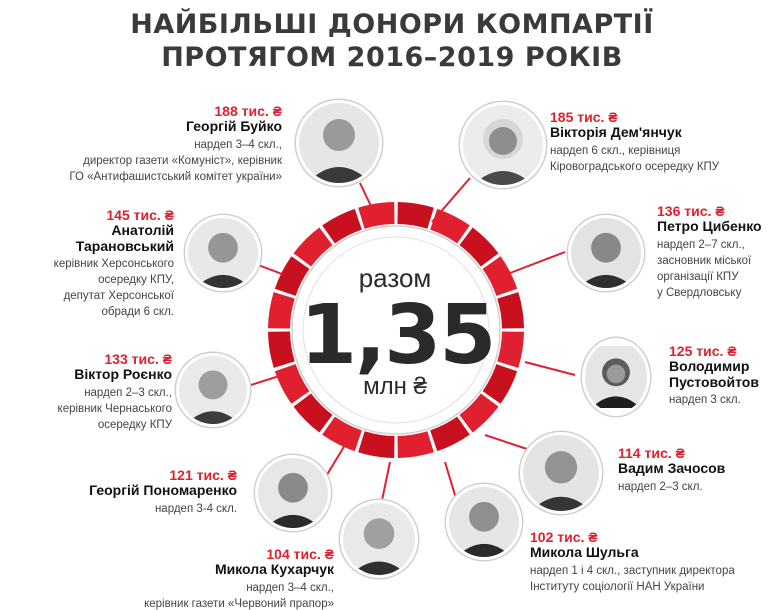  What do you see at coordinates (195, 508) in the screenshot?
I see `donor-desc: нардеп 3-4 скл.` at bounding box center [195, 508].